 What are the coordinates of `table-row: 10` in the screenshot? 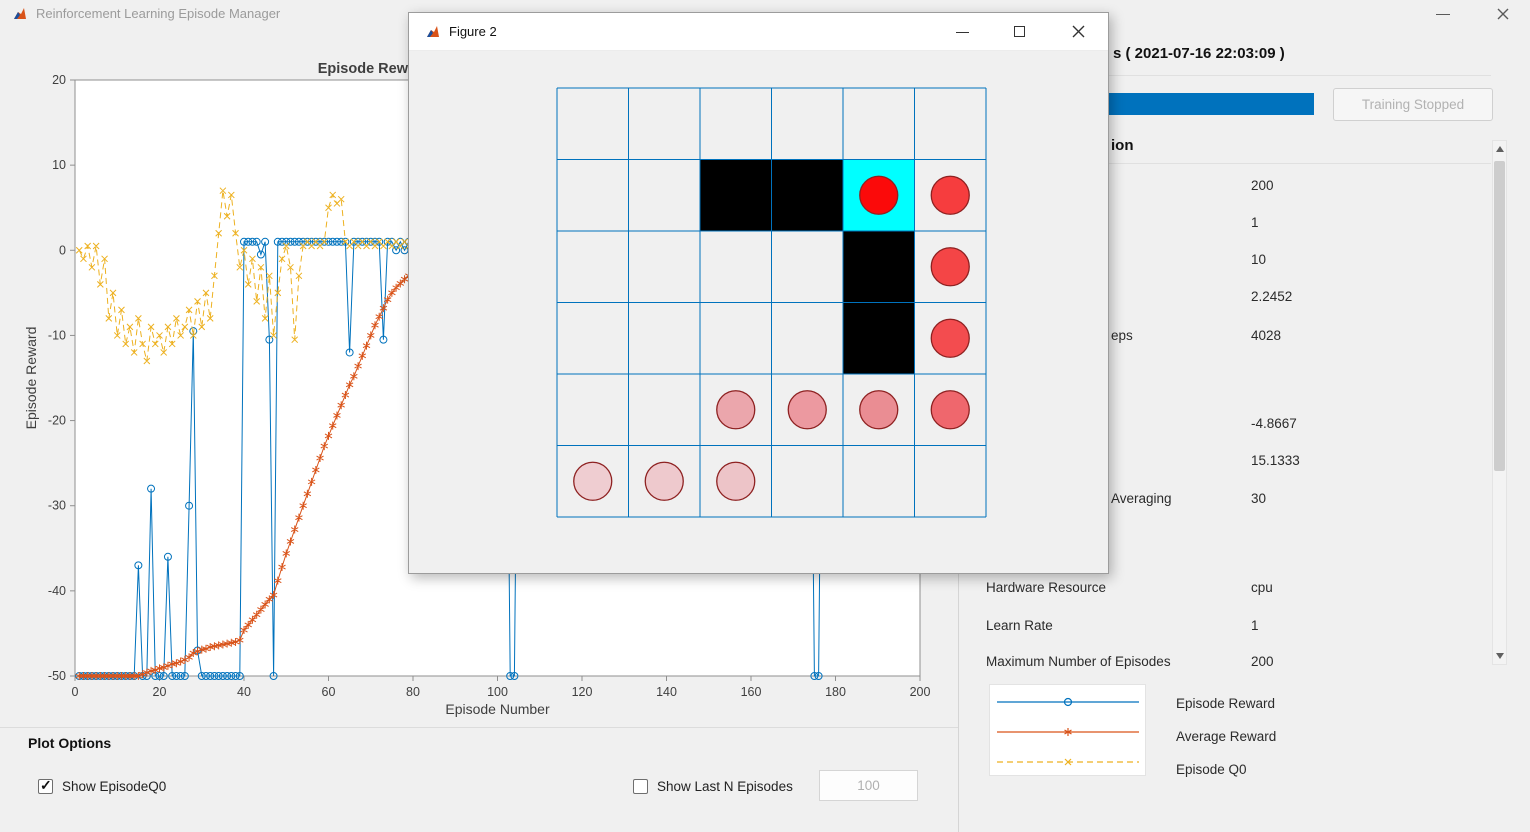 It's located at (1224, 261).